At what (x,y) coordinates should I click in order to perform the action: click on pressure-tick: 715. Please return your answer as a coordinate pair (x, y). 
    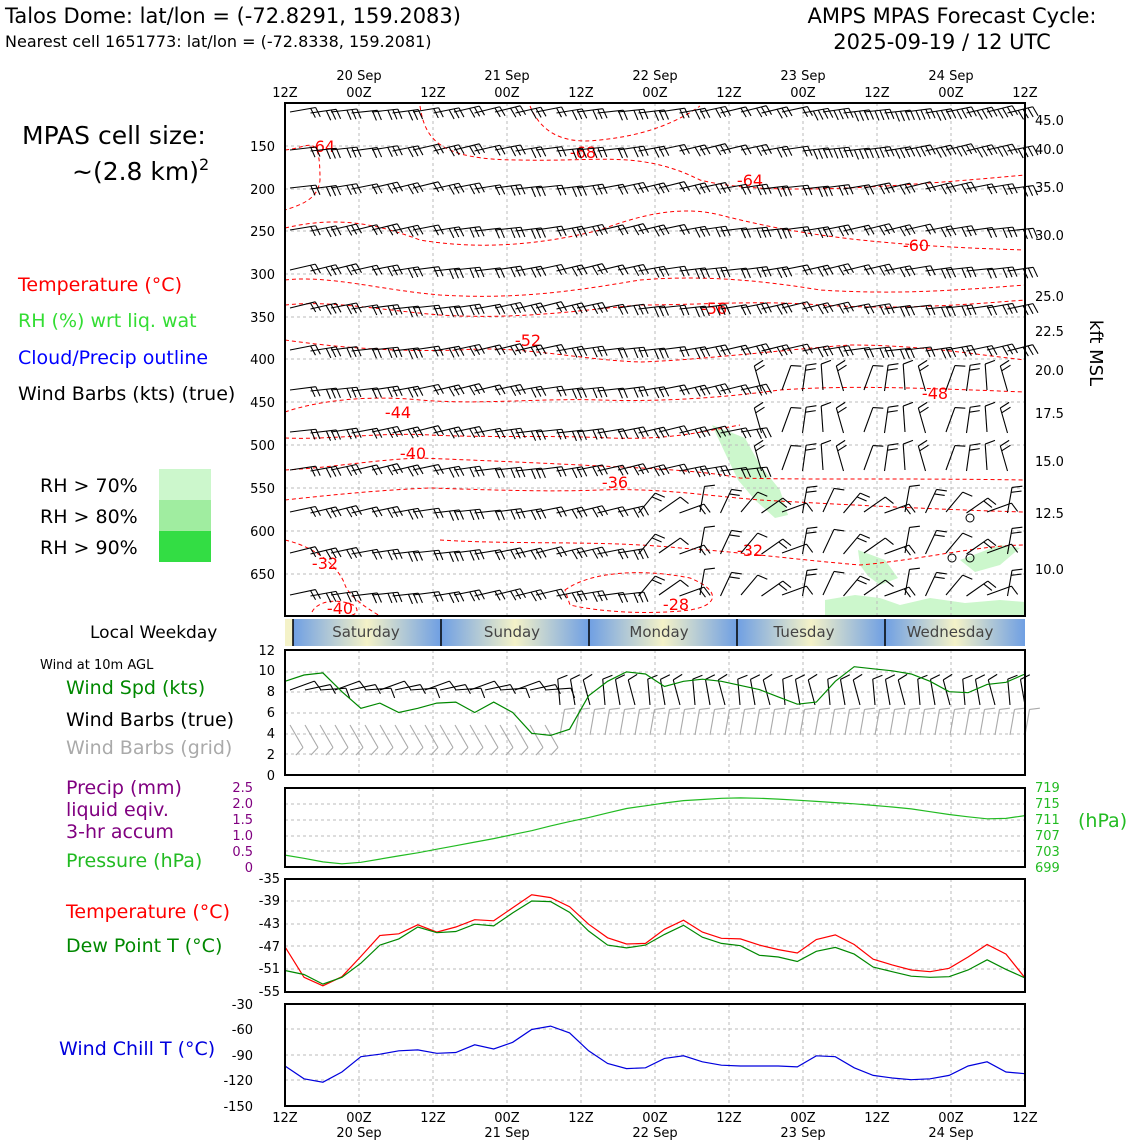
    Looking at the image, I should click on (1047, 804).